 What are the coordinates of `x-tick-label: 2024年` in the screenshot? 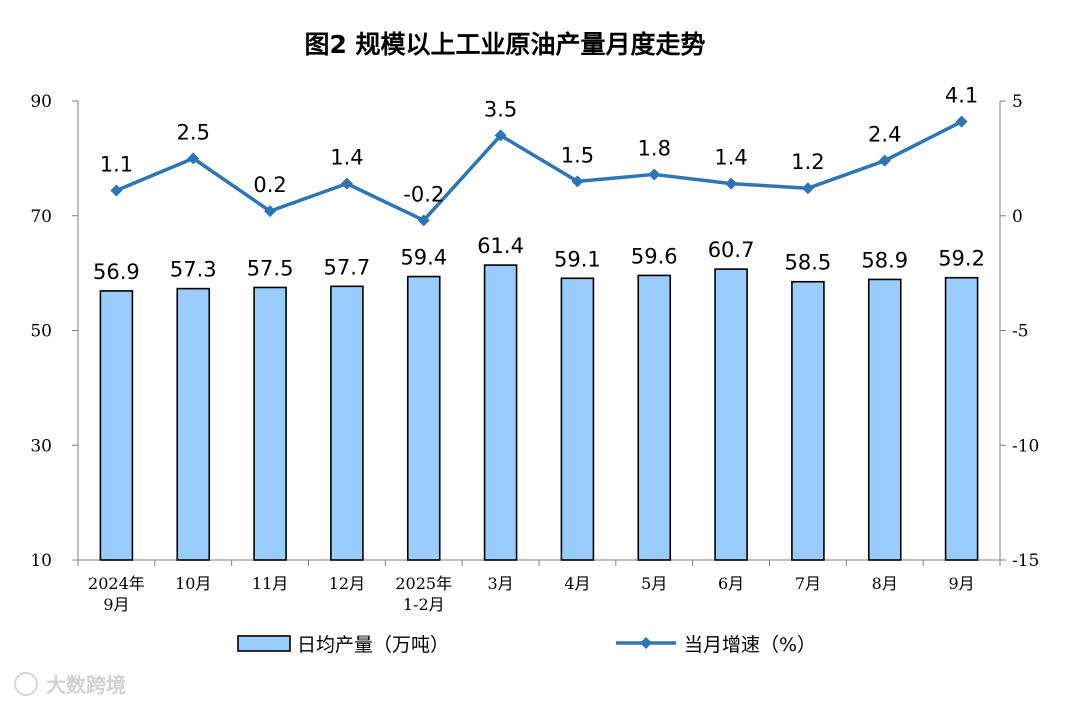 It's located at (116, 583).